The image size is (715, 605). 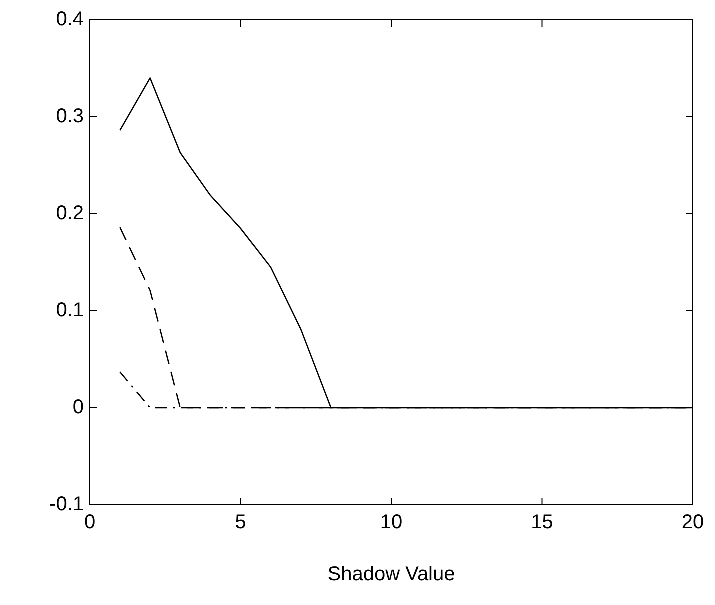 I want to click on y-tick-label: 0, so click(x=78, y=407).